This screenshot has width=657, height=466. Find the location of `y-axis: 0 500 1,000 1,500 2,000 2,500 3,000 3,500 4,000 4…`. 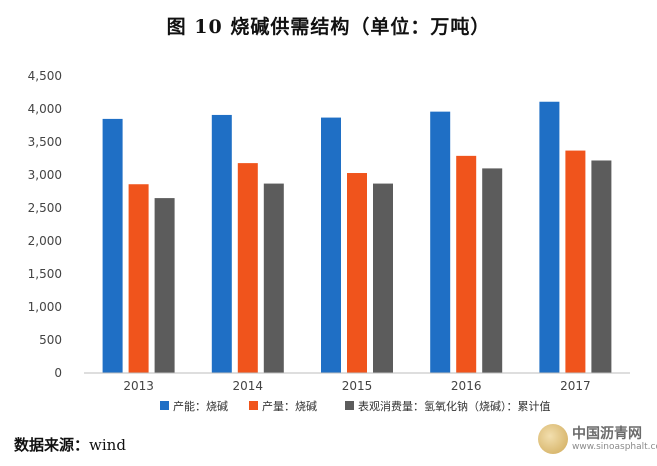

y-axis: 0 500 1,000 1,500 2,000 2,500 3,000 3,500 4,000 4… is located at coordinates (45, 224).